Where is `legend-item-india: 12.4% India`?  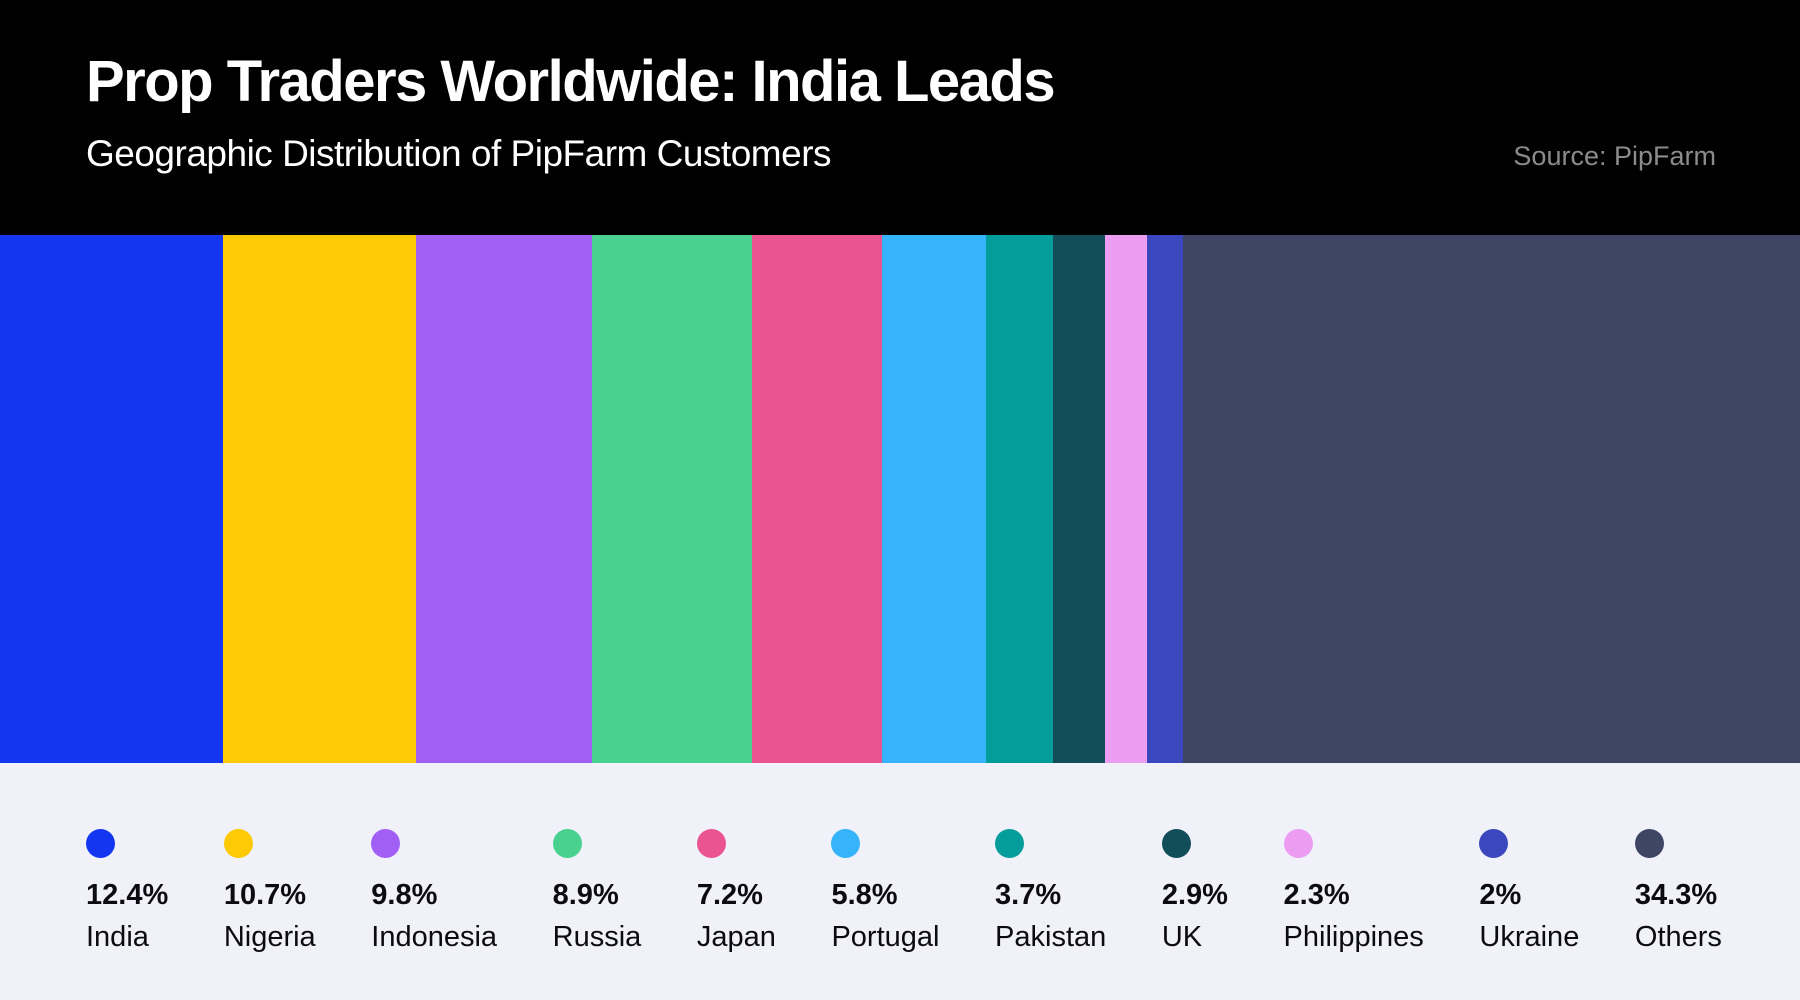
legend-item-india: 12.4% India is located at coordinates (127, 890).